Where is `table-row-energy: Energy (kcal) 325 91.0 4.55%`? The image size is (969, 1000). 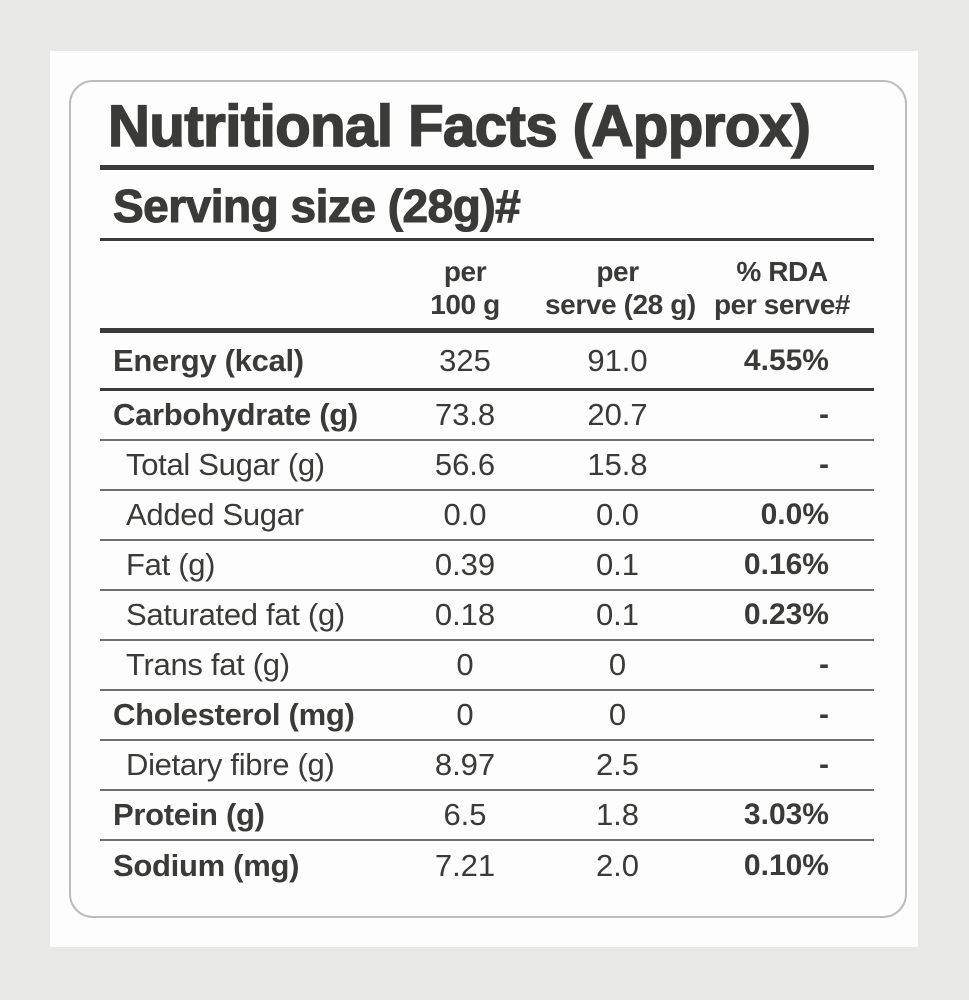
table-row-energy: Energy (kcal) 325 91.0 4.55% is located at coordinates (487, 362).